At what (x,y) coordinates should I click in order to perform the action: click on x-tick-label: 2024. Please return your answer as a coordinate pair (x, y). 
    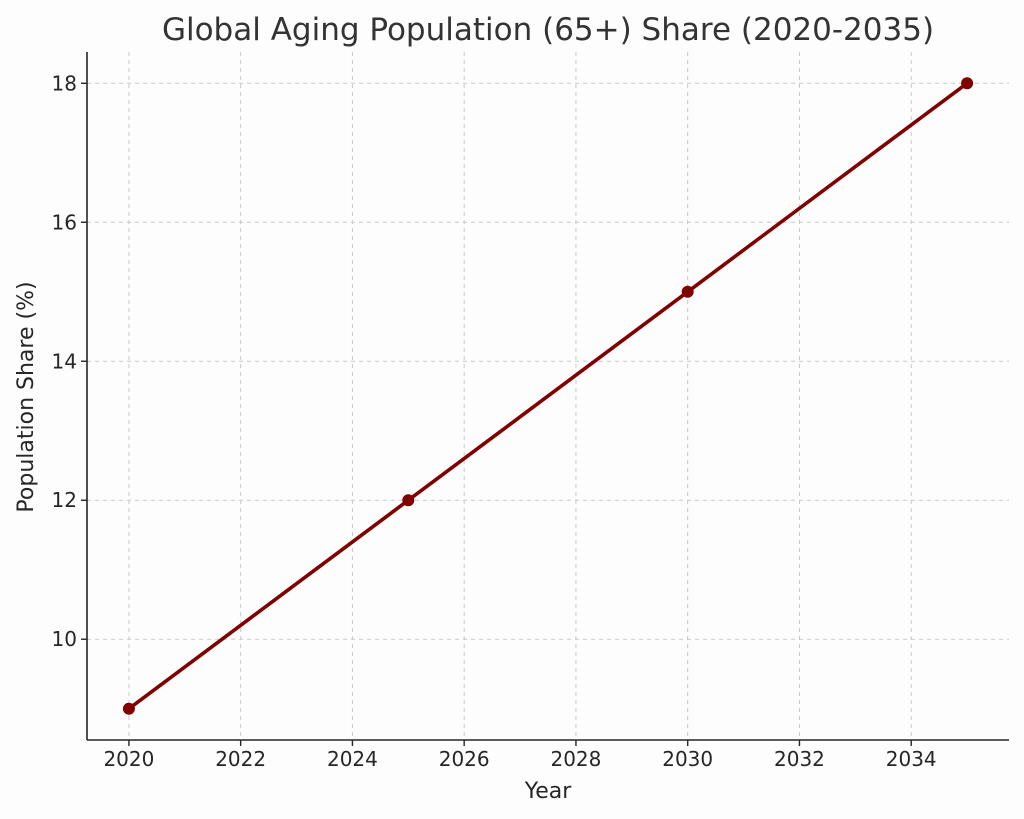
    Looking at the image, I should click on (352, 759).